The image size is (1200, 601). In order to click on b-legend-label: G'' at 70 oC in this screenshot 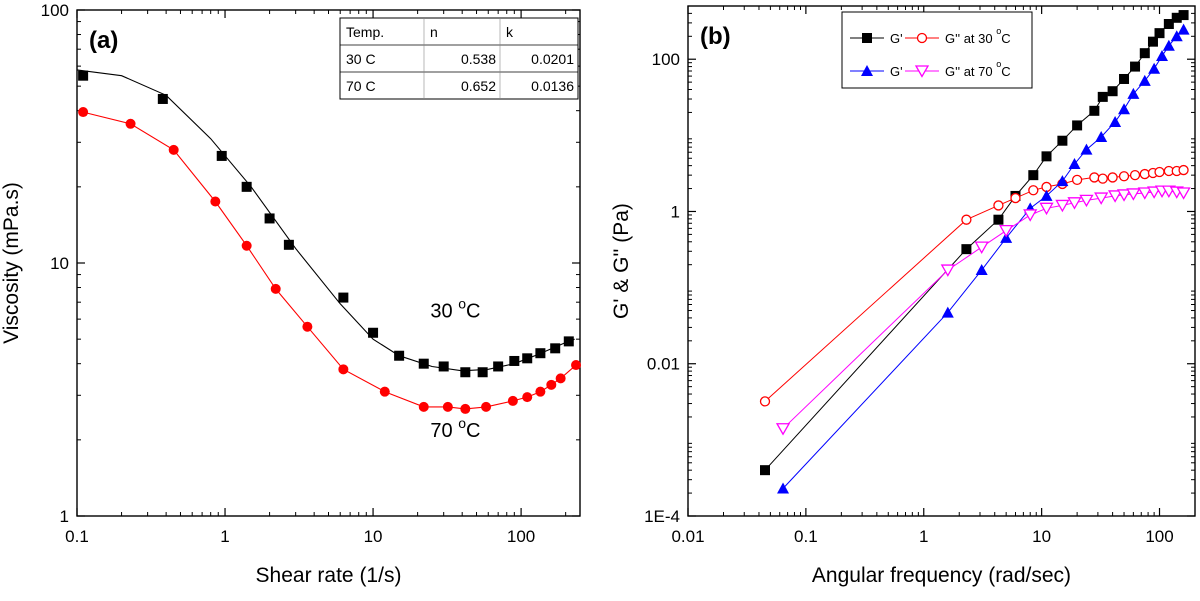, I will do `click(978, 69)`.